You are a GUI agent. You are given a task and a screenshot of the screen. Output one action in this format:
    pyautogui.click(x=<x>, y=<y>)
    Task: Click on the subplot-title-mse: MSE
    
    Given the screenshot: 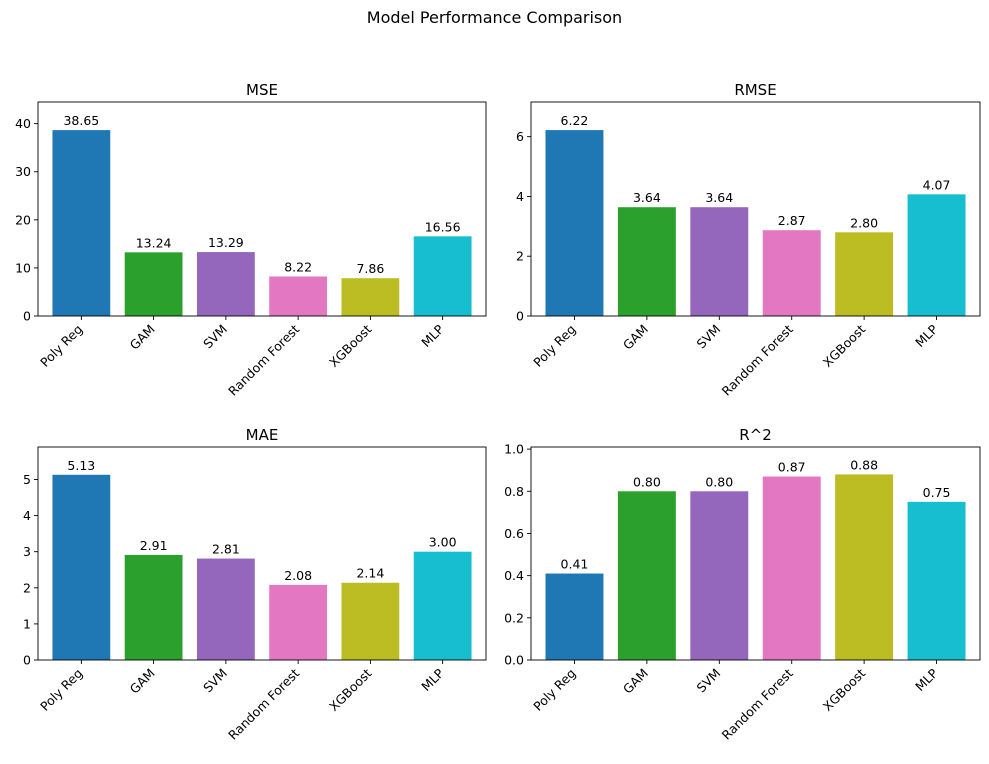 What is the action you would take?
    pyautogui.click(x=262, y=90)
    